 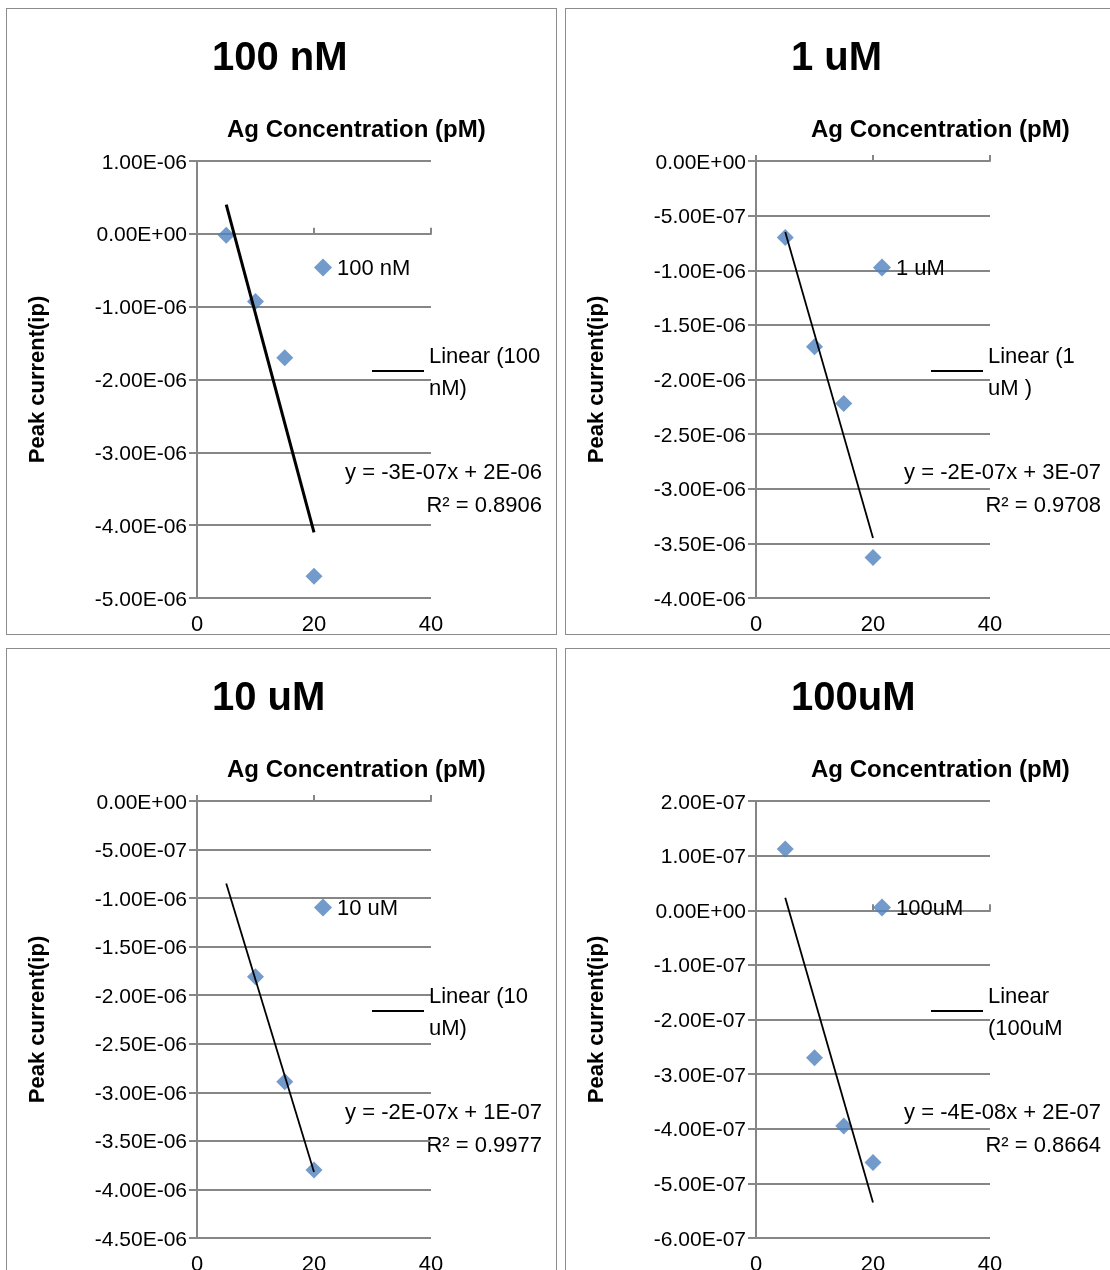 I want to click on y-tick-label: -3.00E-07, so click(x=699, y=1074).